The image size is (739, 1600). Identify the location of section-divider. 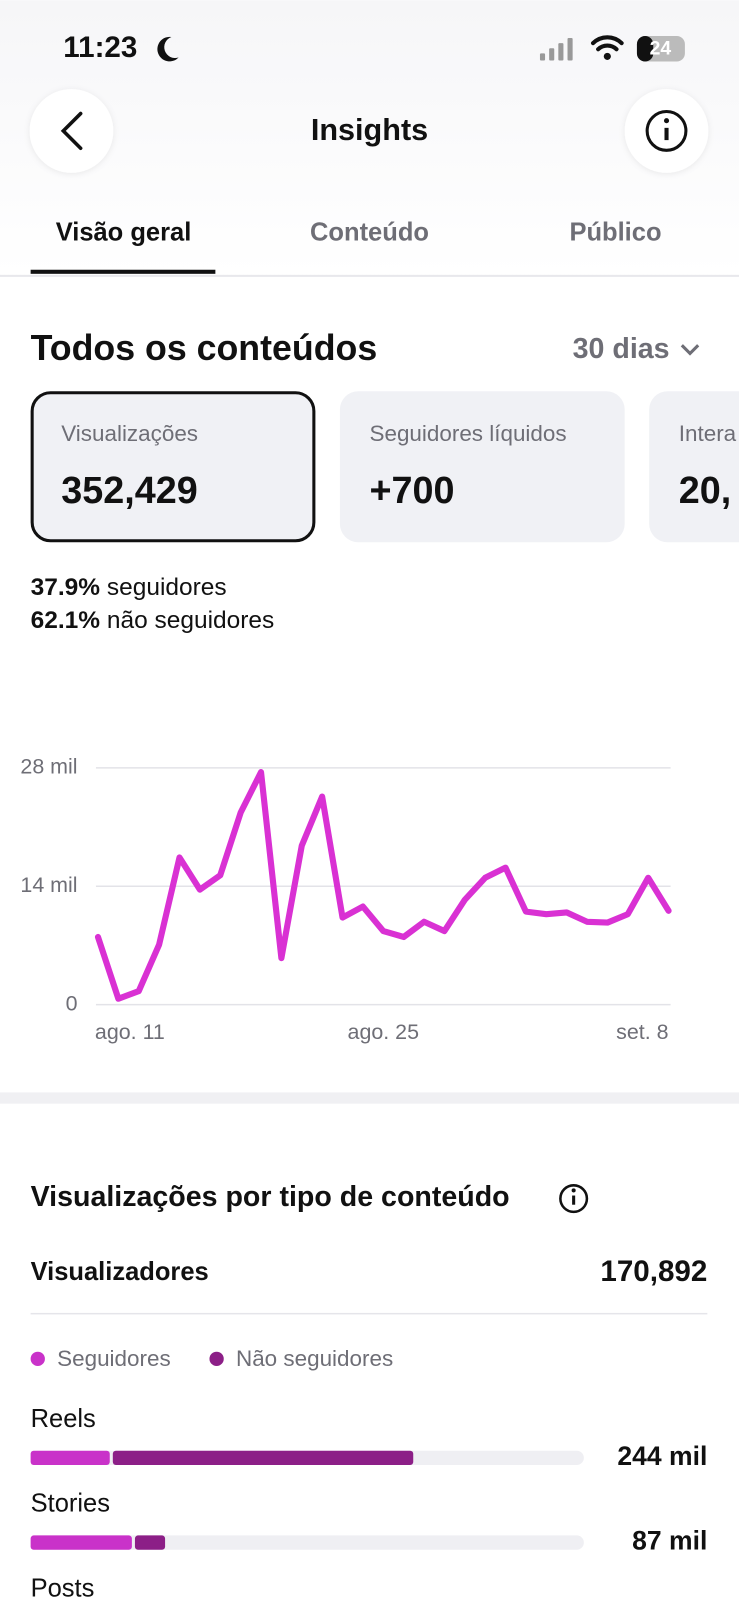
(369, 1098).